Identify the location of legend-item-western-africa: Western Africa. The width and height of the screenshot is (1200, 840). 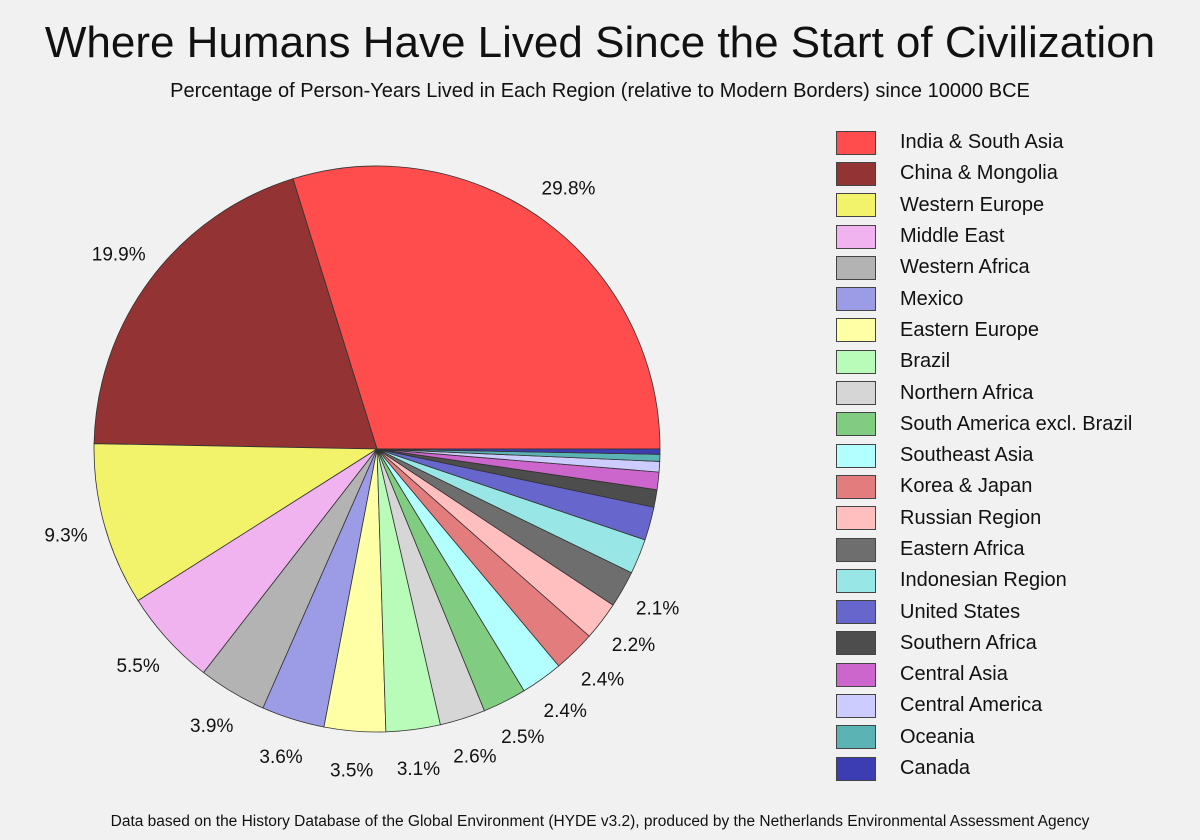
(1011, 267).